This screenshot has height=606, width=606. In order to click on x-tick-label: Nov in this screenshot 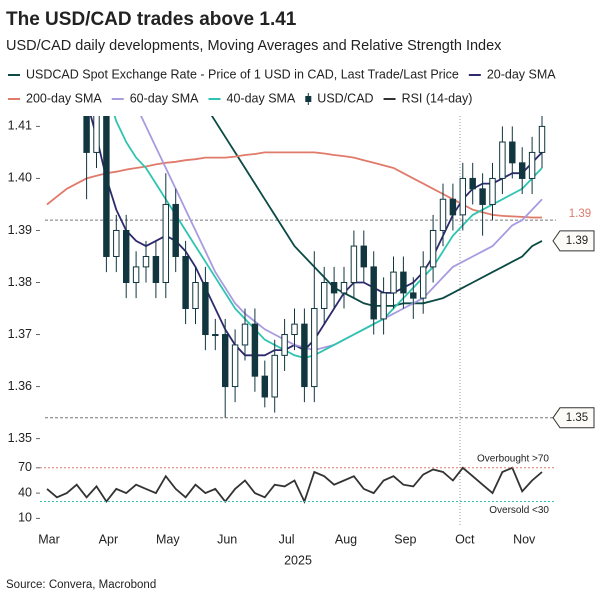, I will do `click(524, 539)`.